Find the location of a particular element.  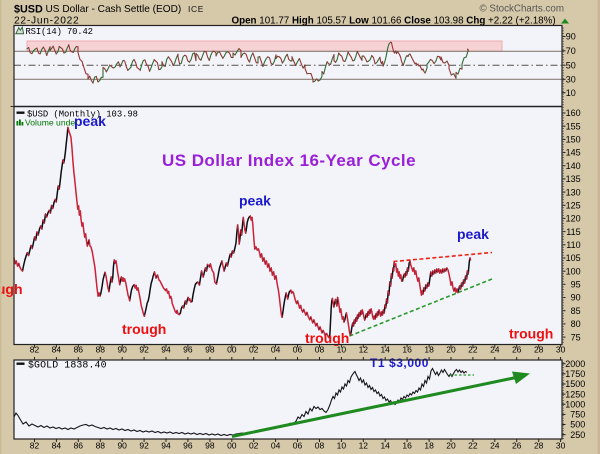

svg-text: $USD (Monthly) 103.98 is located at coordinates (82, 115).